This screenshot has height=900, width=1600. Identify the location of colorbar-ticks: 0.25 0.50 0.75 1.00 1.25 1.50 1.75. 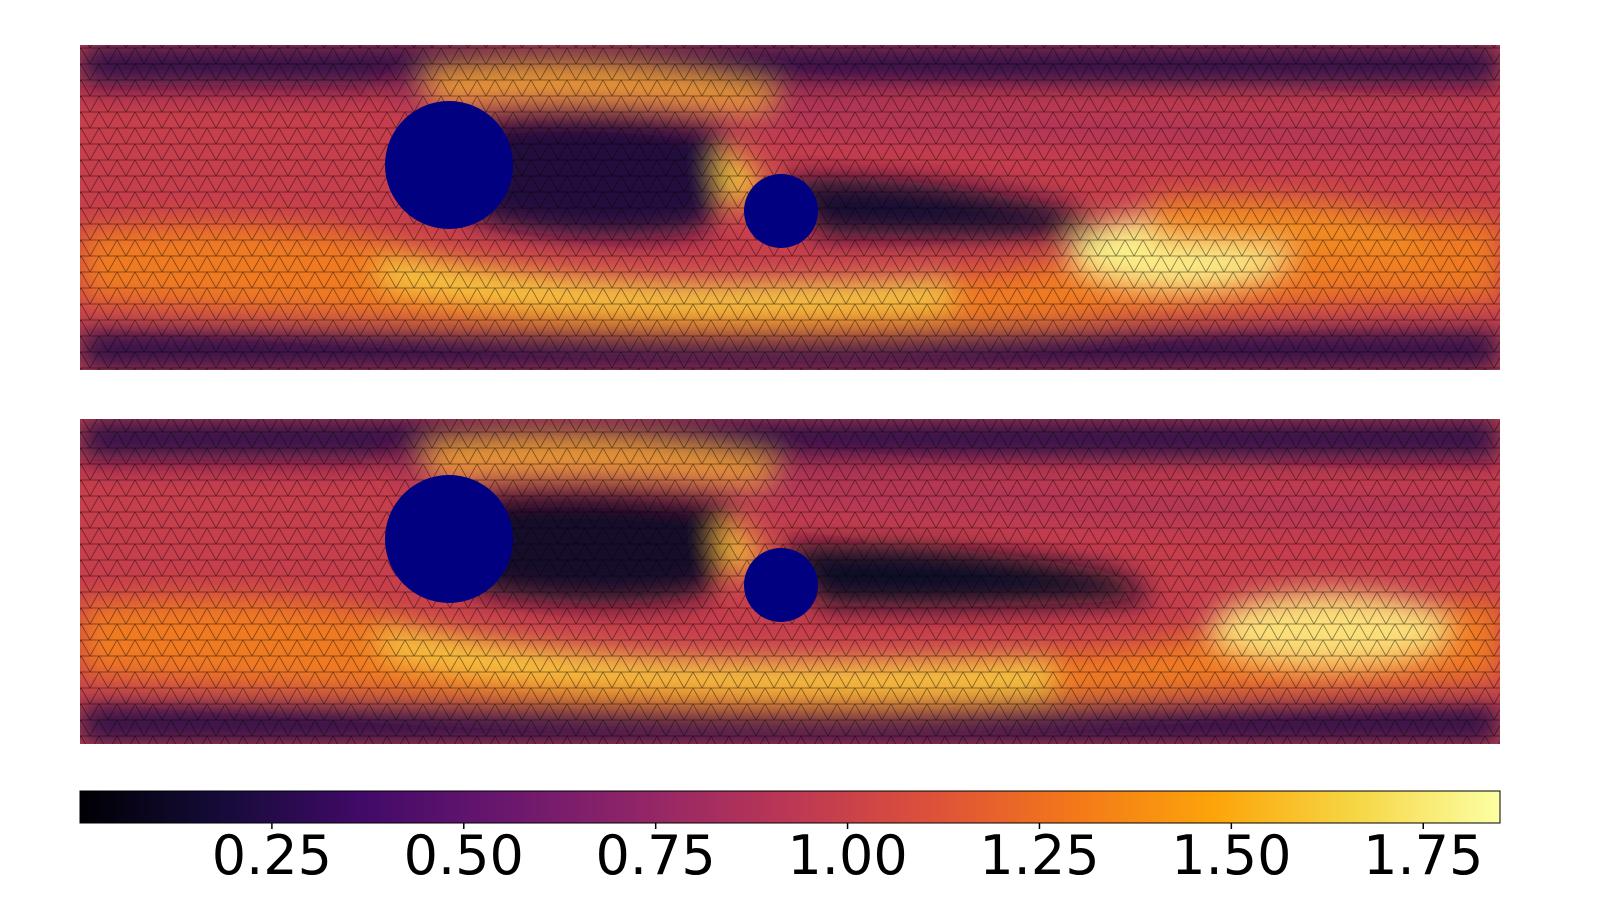
(847, 855).